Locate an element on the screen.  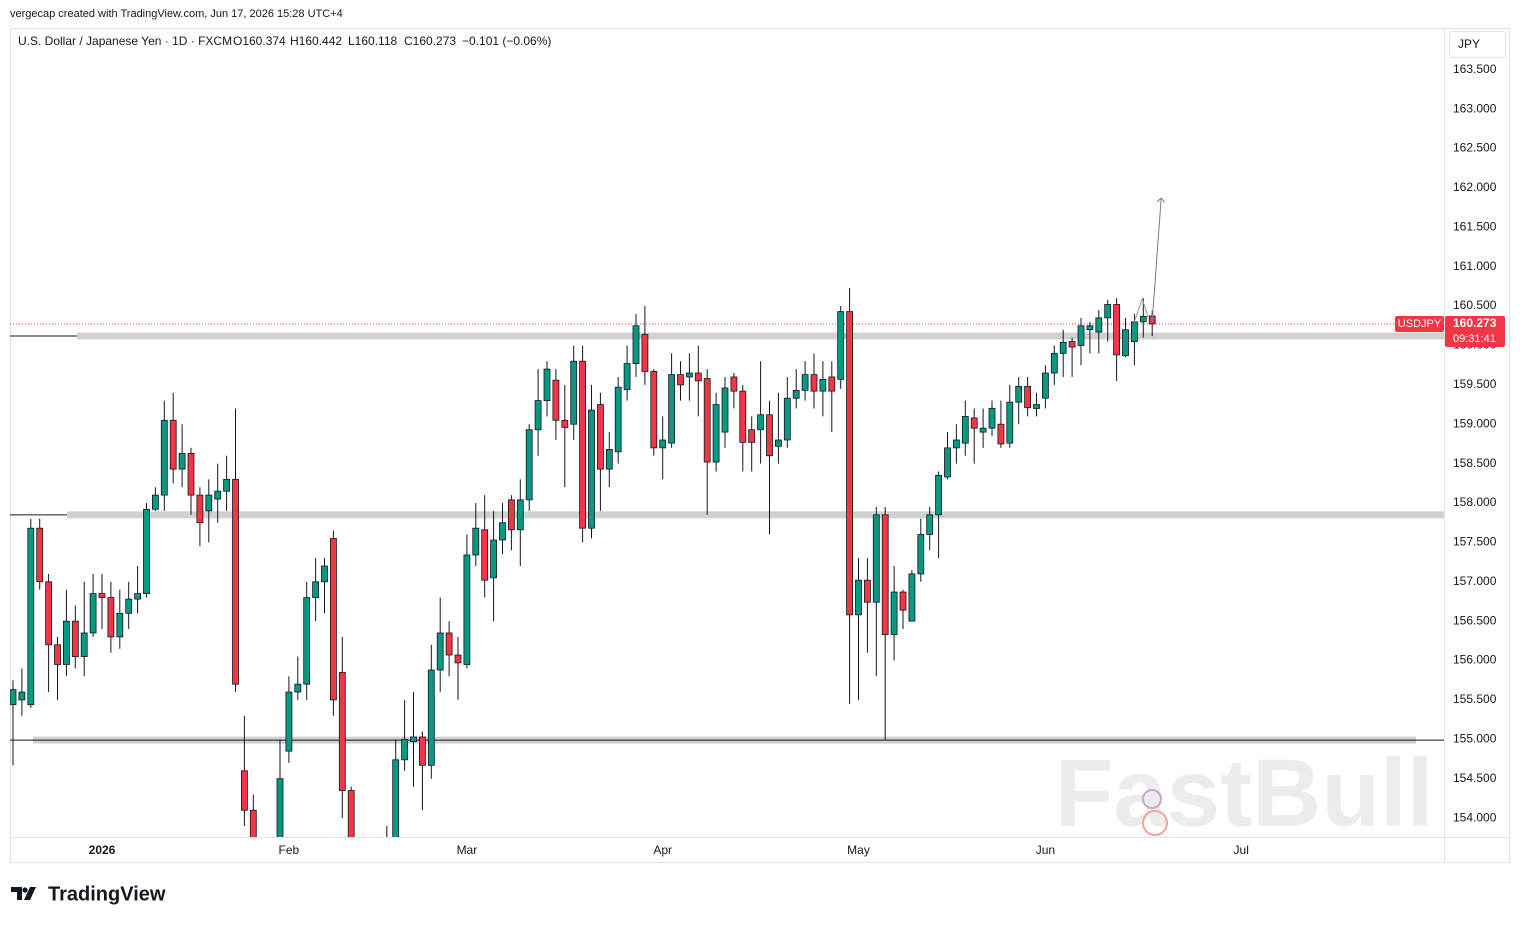
y-tick-label: 158.000 is located at coordinates (1475, 502).